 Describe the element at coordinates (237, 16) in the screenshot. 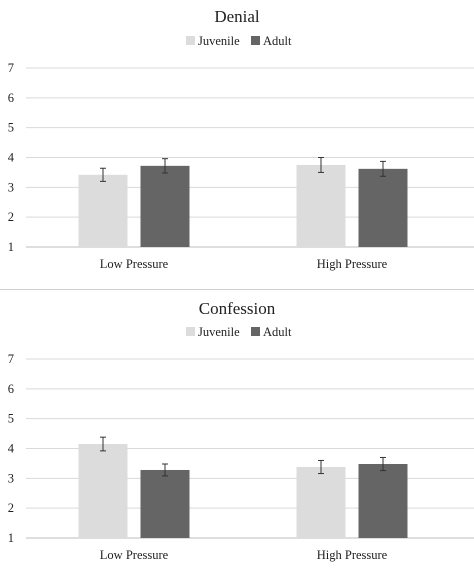

I see `chart-title: Denial` at that location.